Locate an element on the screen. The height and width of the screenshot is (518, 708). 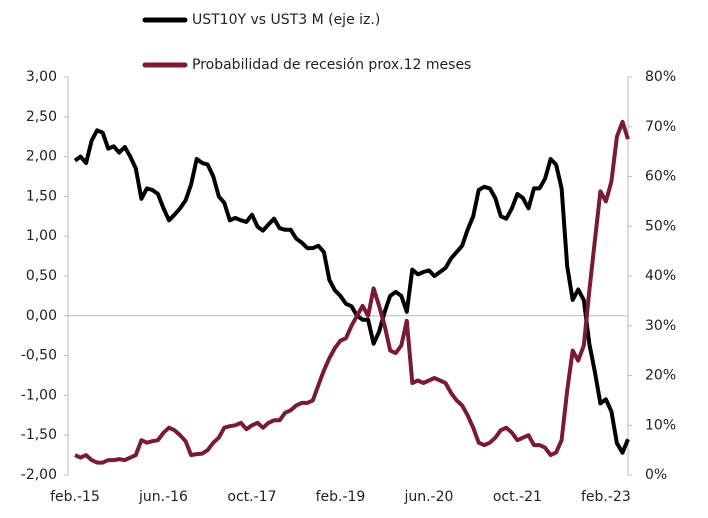
y2-tick-label: 10% is located at coordinates (660, 425).